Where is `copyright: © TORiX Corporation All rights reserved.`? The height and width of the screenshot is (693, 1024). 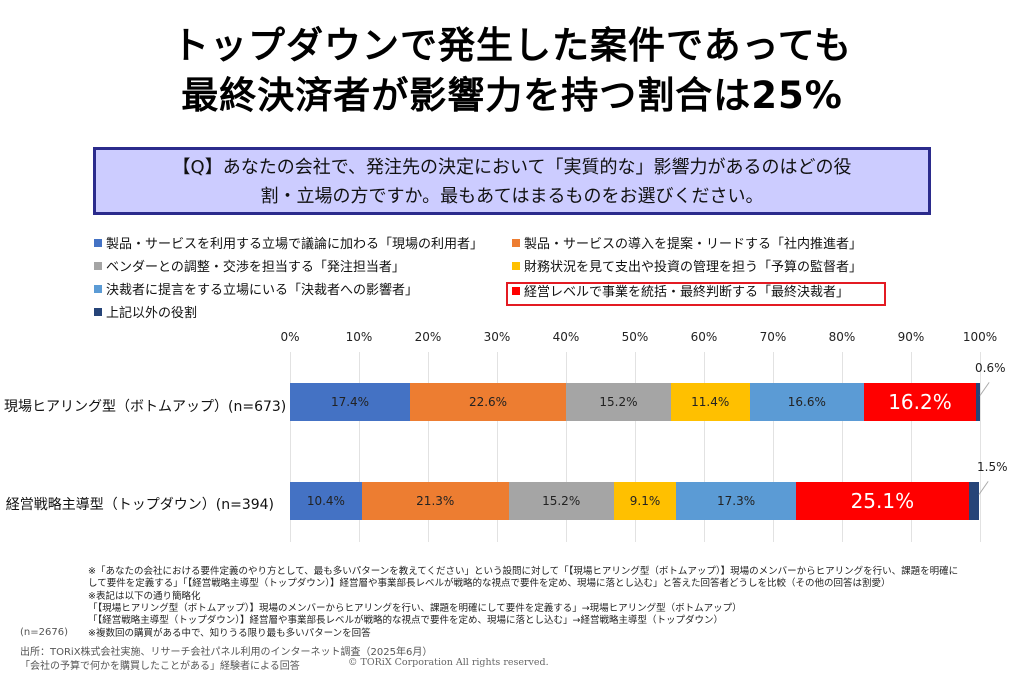 copyright: © TORiX Corporation All rights reserved. is located at coordinates (448, 662).